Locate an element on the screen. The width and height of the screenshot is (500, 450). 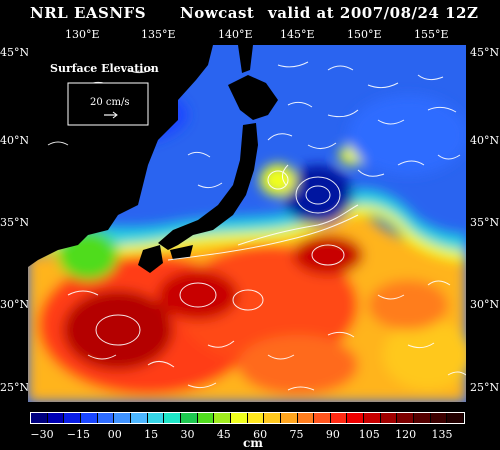
colorbar-tick-label: 120 is located at coordinates (406, 434).